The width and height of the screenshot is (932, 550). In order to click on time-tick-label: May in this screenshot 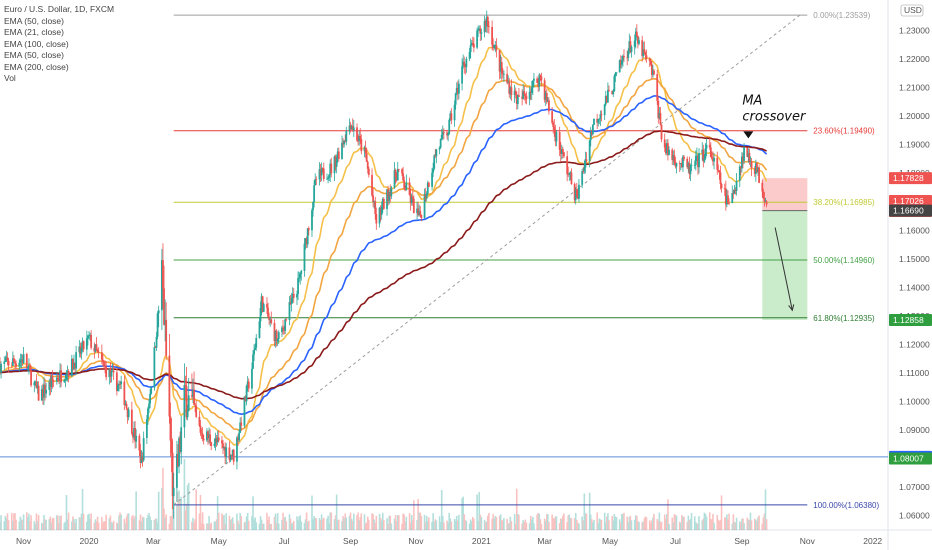, I will do `click(610, 541)`.